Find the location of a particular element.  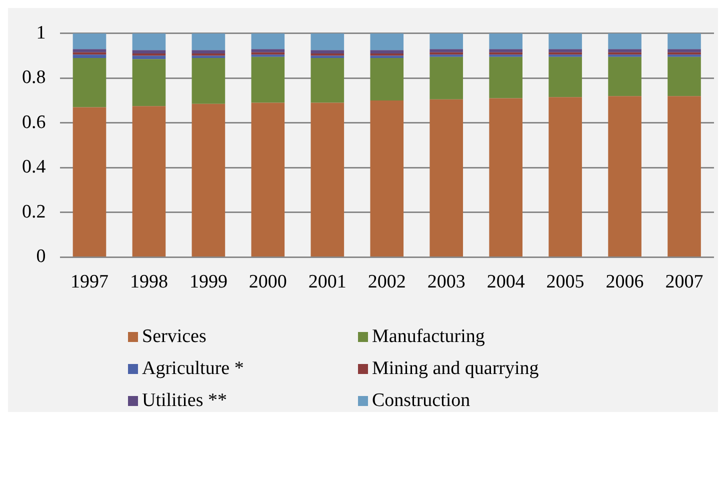

y-tick-label: 0.6 is located at coordinates (34, 122).